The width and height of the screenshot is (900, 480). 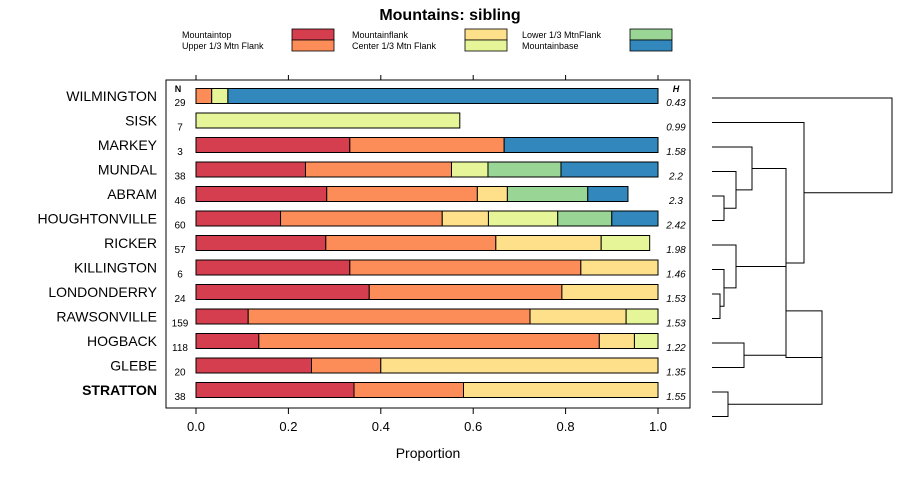 I want to click on bar-stratton-mountaintop, so click(x=275, y=390).